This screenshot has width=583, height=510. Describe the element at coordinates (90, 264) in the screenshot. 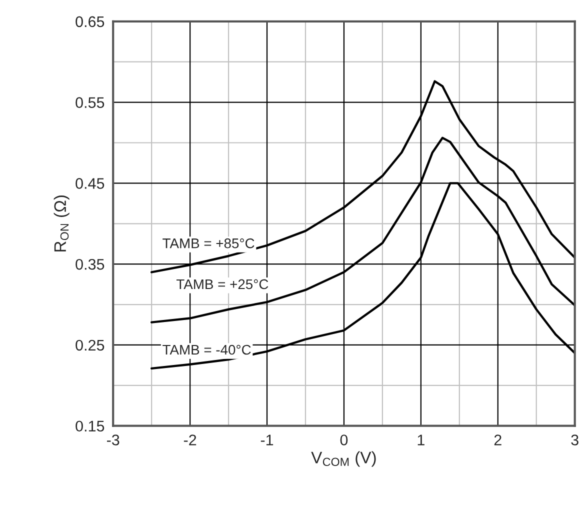

I see `y-tick-label: 0.35` at that location.